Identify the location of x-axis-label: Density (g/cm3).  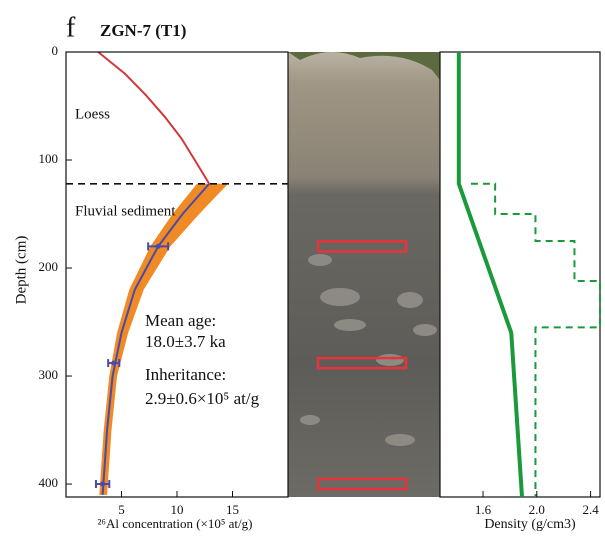
(530, 524).